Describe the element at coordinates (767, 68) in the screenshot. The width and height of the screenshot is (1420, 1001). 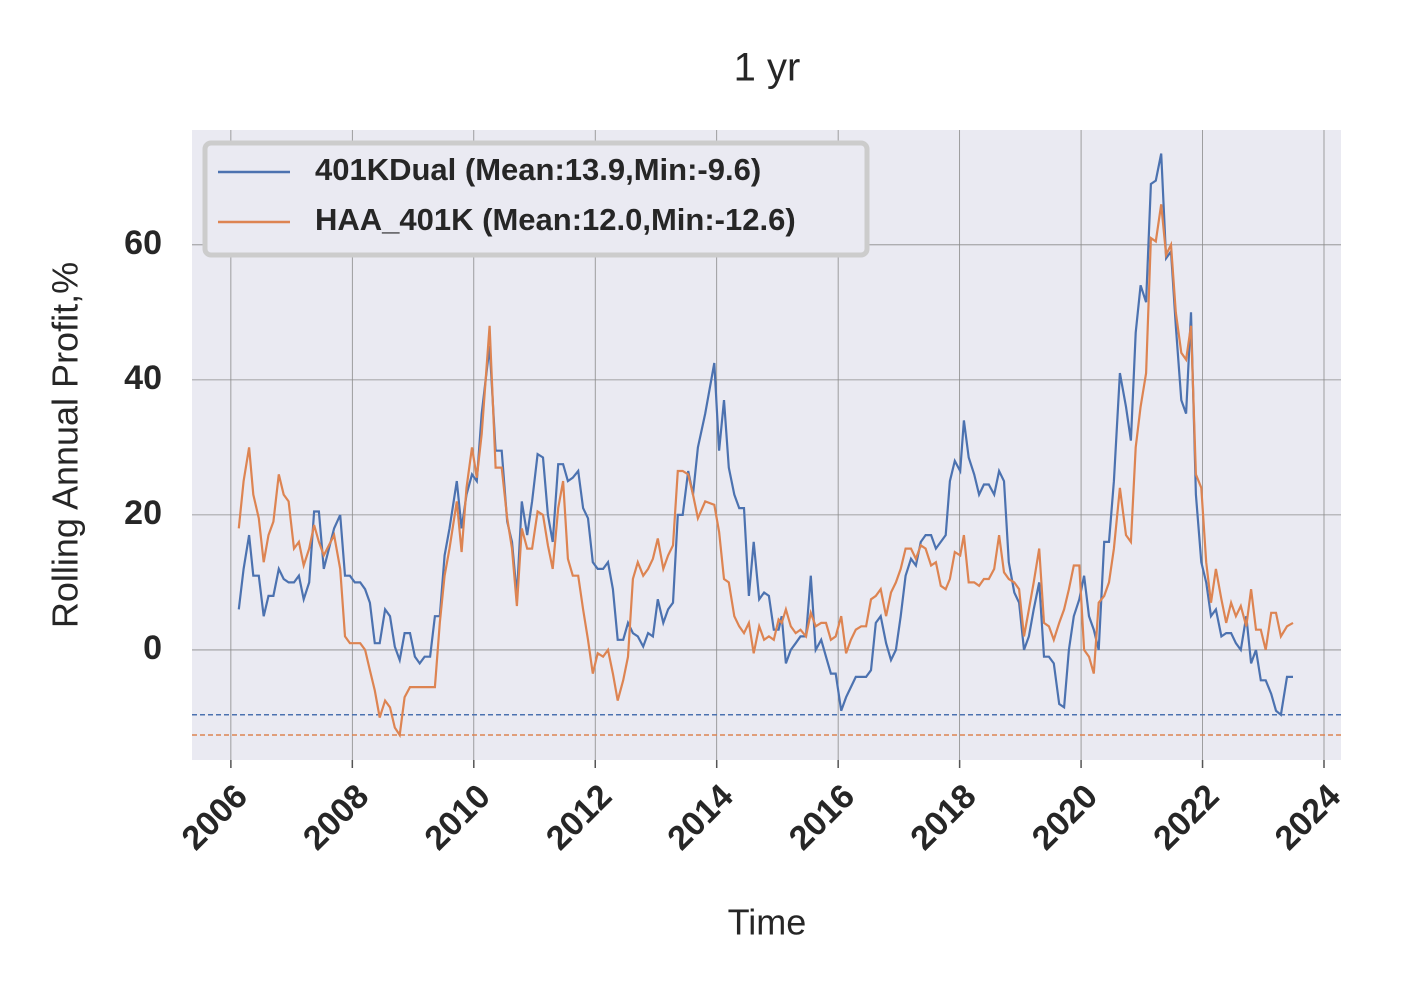
I see `chart-title: 1 yr` at that location.